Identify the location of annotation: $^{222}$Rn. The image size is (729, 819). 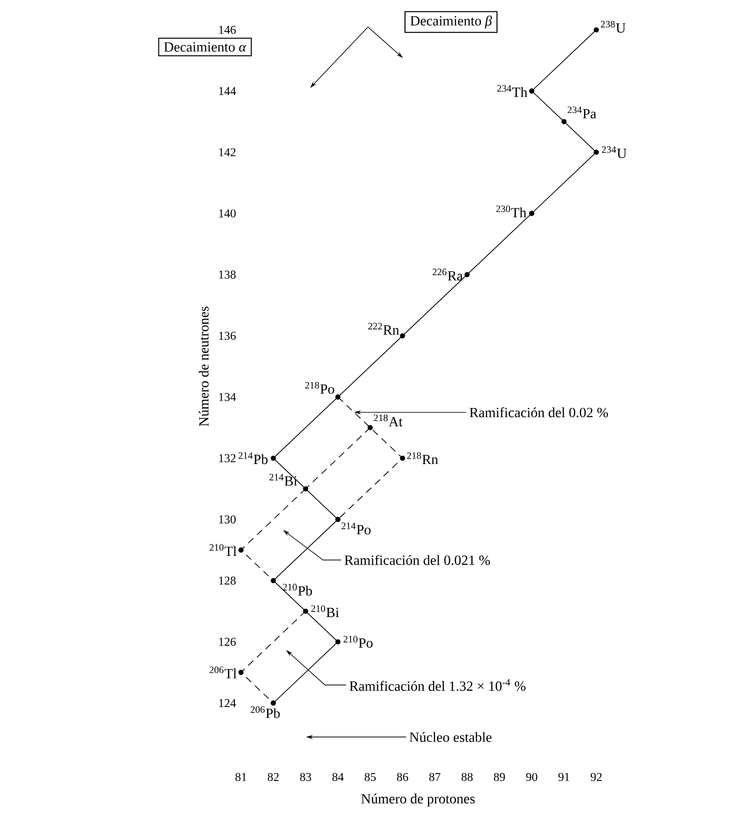
(384, 328).